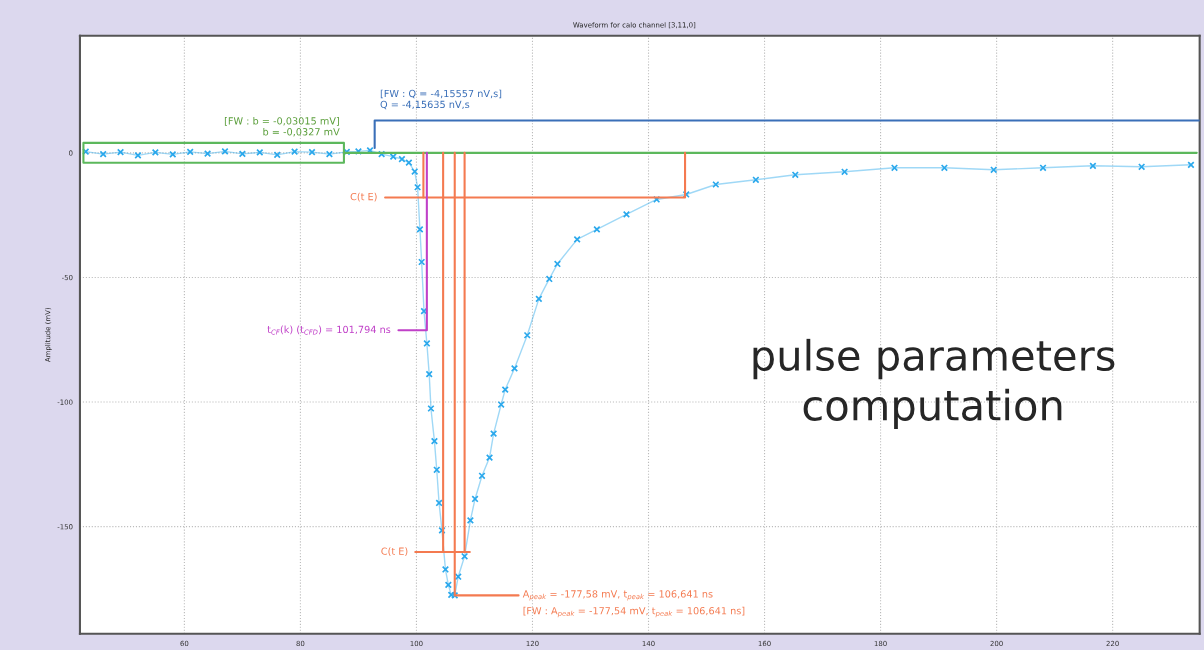  Describe the element at coordinates (282, 127) in the screenshot. I see `annotation: [FW : b = -0,03015 mV] b = -0,0327 mV` at that location.